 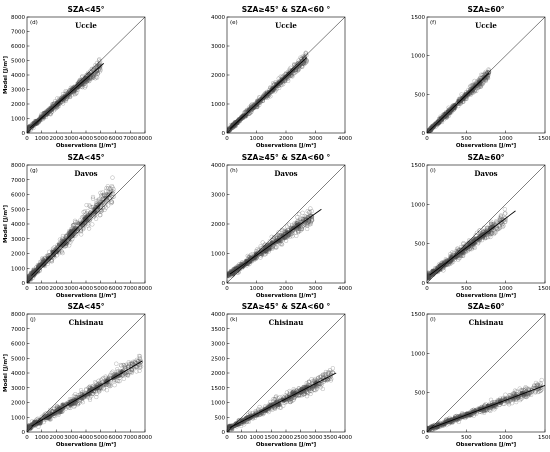 I want to click on x-tick-label: 6000, so click(x=116, y=289).